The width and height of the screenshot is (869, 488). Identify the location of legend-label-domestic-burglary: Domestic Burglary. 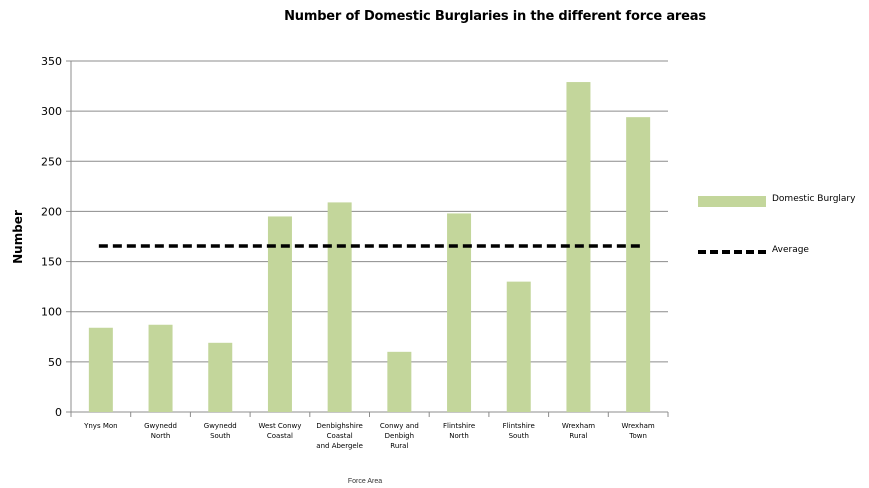
(814, 199).